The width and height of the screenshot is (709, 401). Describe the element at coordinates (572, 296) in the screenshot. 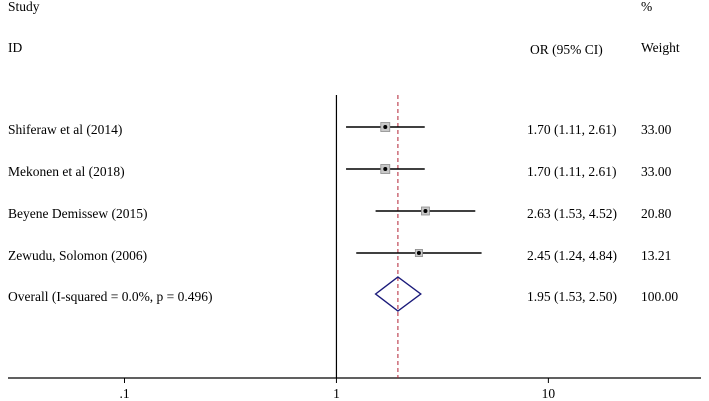

I see `overall-or-ci: 1.95 (1.53, 2.50)` at that location.